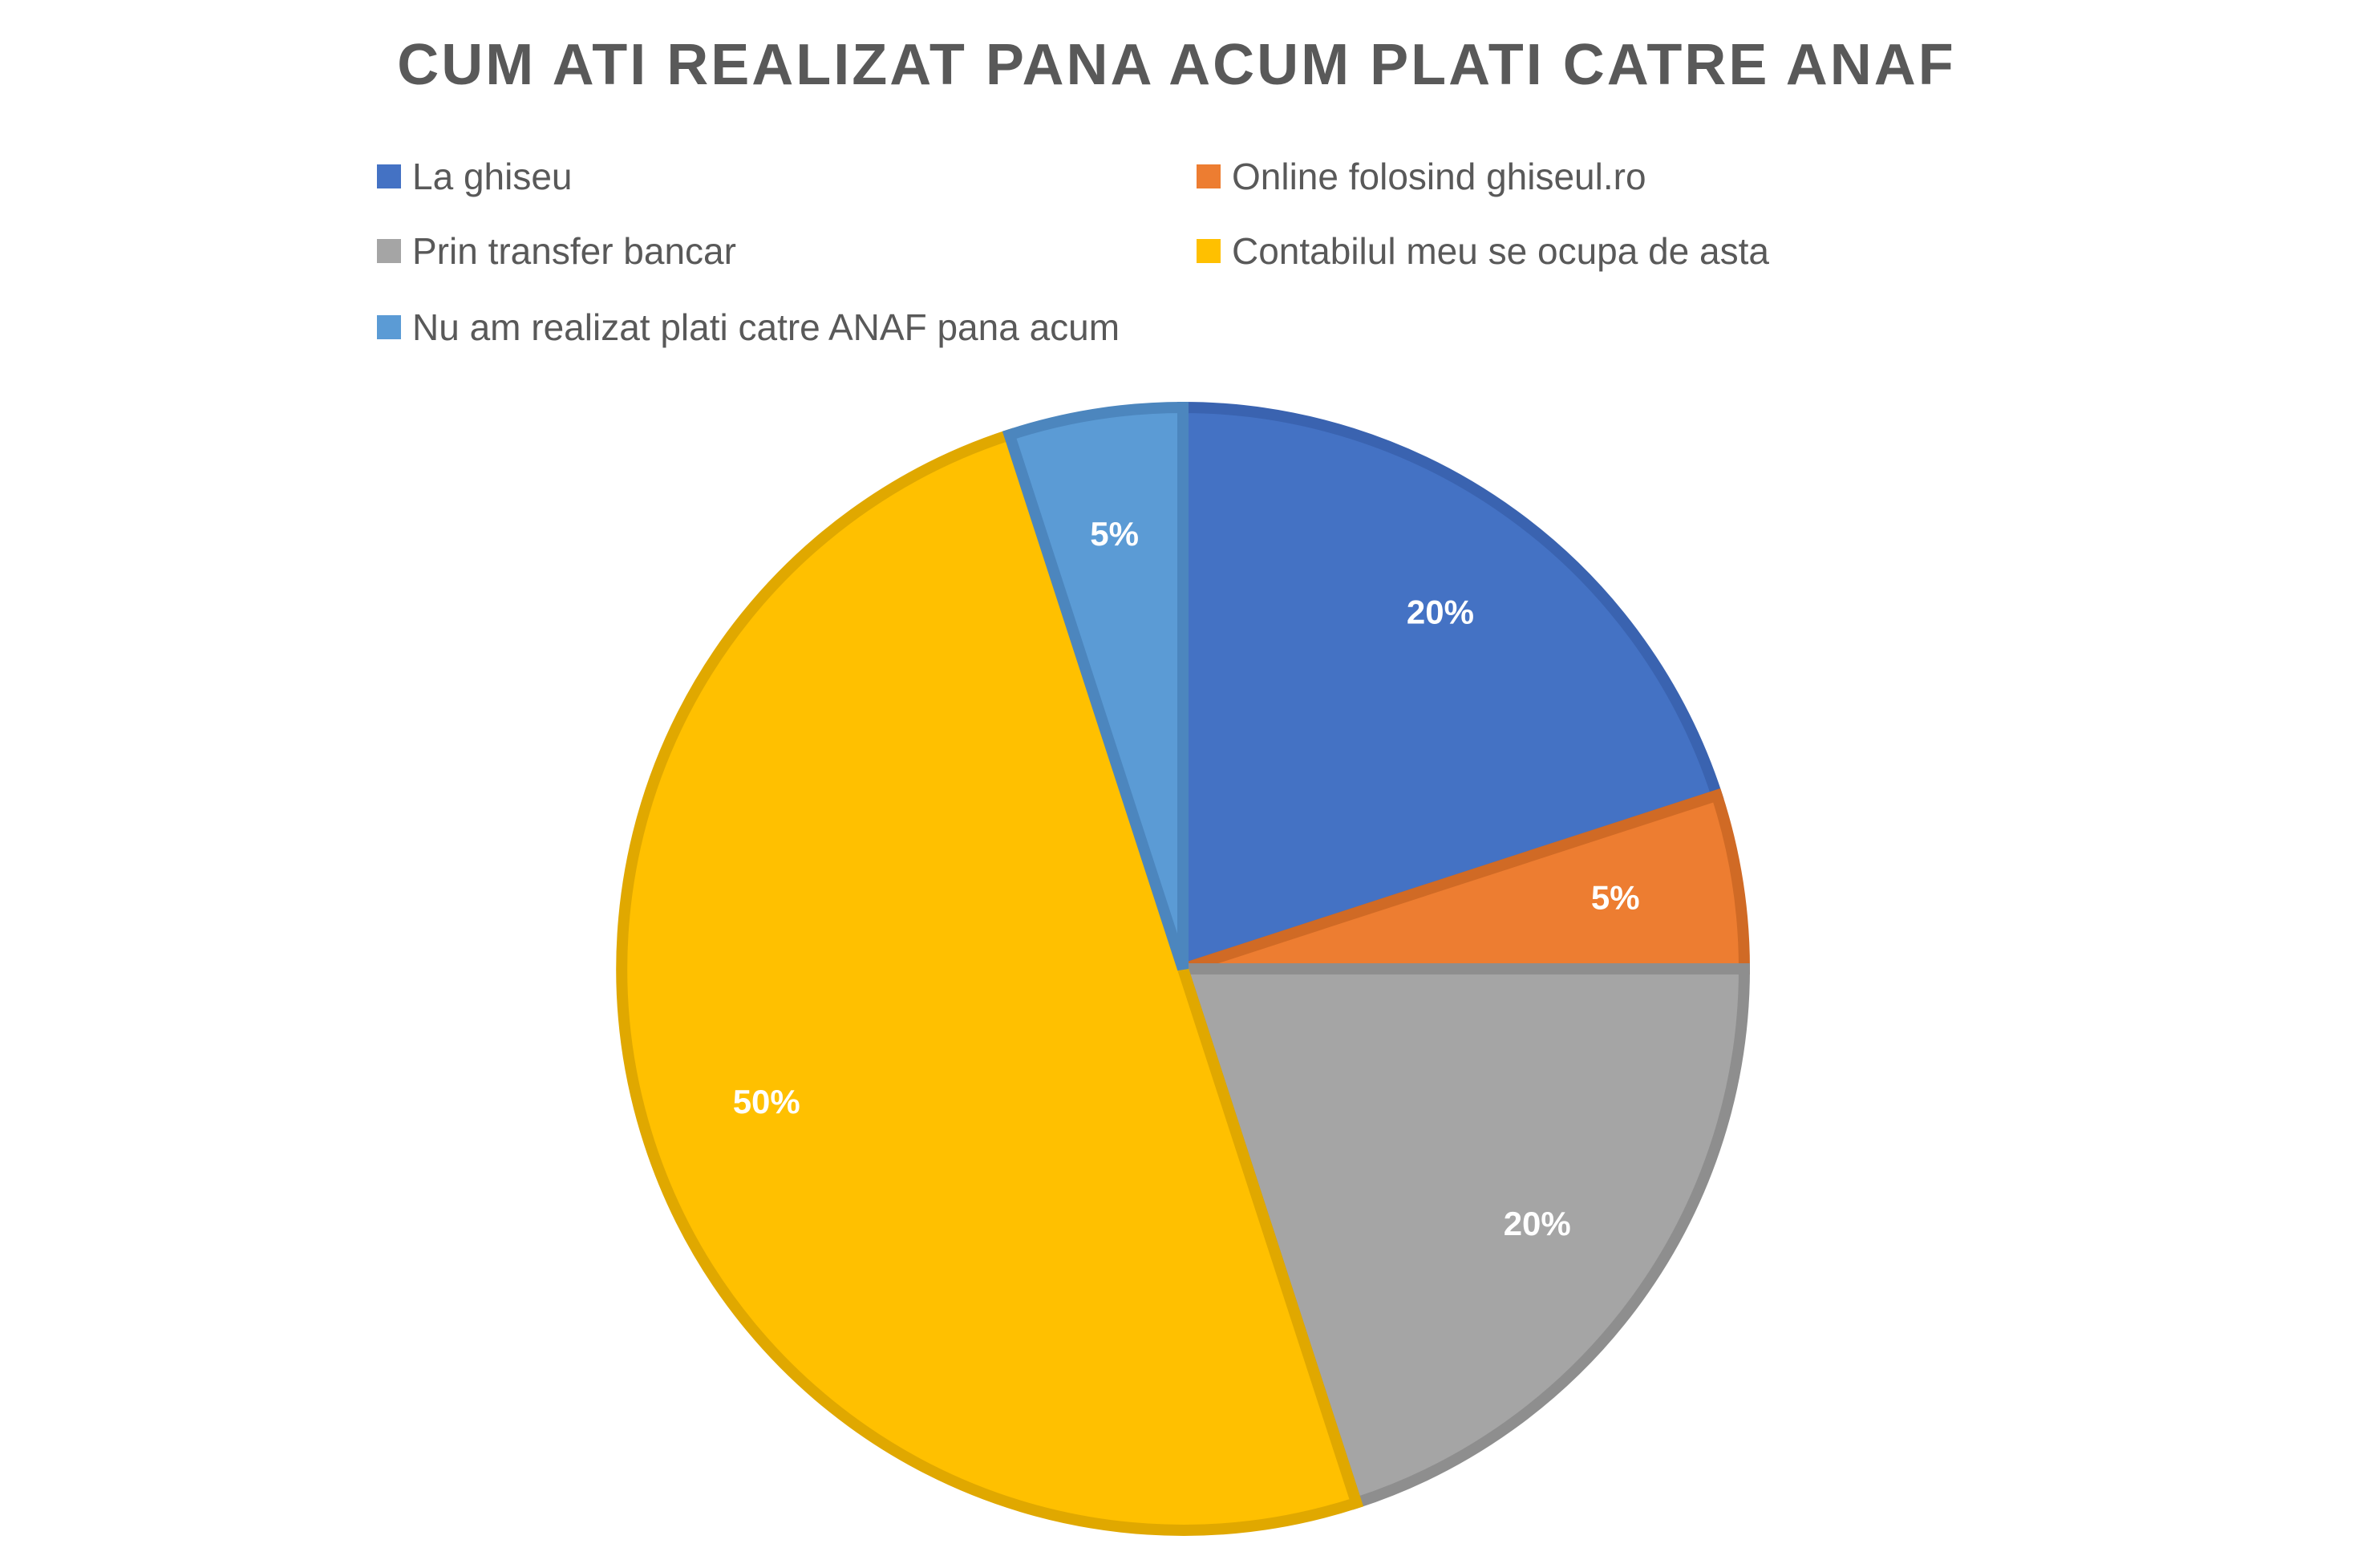  Describe the element at coordinates (1537, 1223) in the screenshot. I see `data-label-transfer-bancar: 20%` at that location.